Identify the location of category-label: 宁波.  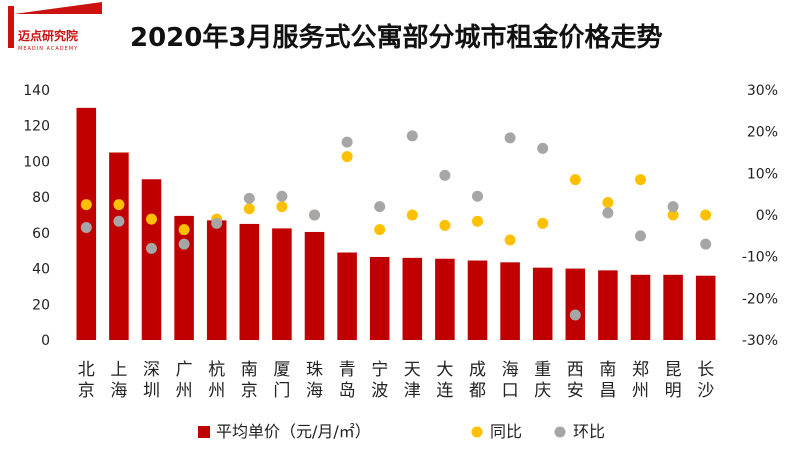
(379, 380).